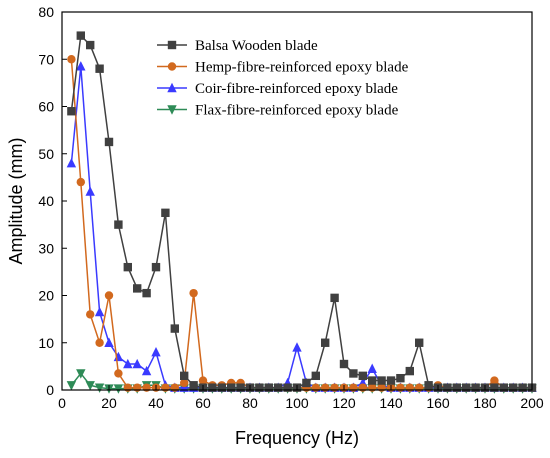 The width and height of the screenshot is (550, 458). What do you see at coordinates (109, 403) in the screenshot?
I see `x-tick-label: 20` at bounding box center [109, 403].